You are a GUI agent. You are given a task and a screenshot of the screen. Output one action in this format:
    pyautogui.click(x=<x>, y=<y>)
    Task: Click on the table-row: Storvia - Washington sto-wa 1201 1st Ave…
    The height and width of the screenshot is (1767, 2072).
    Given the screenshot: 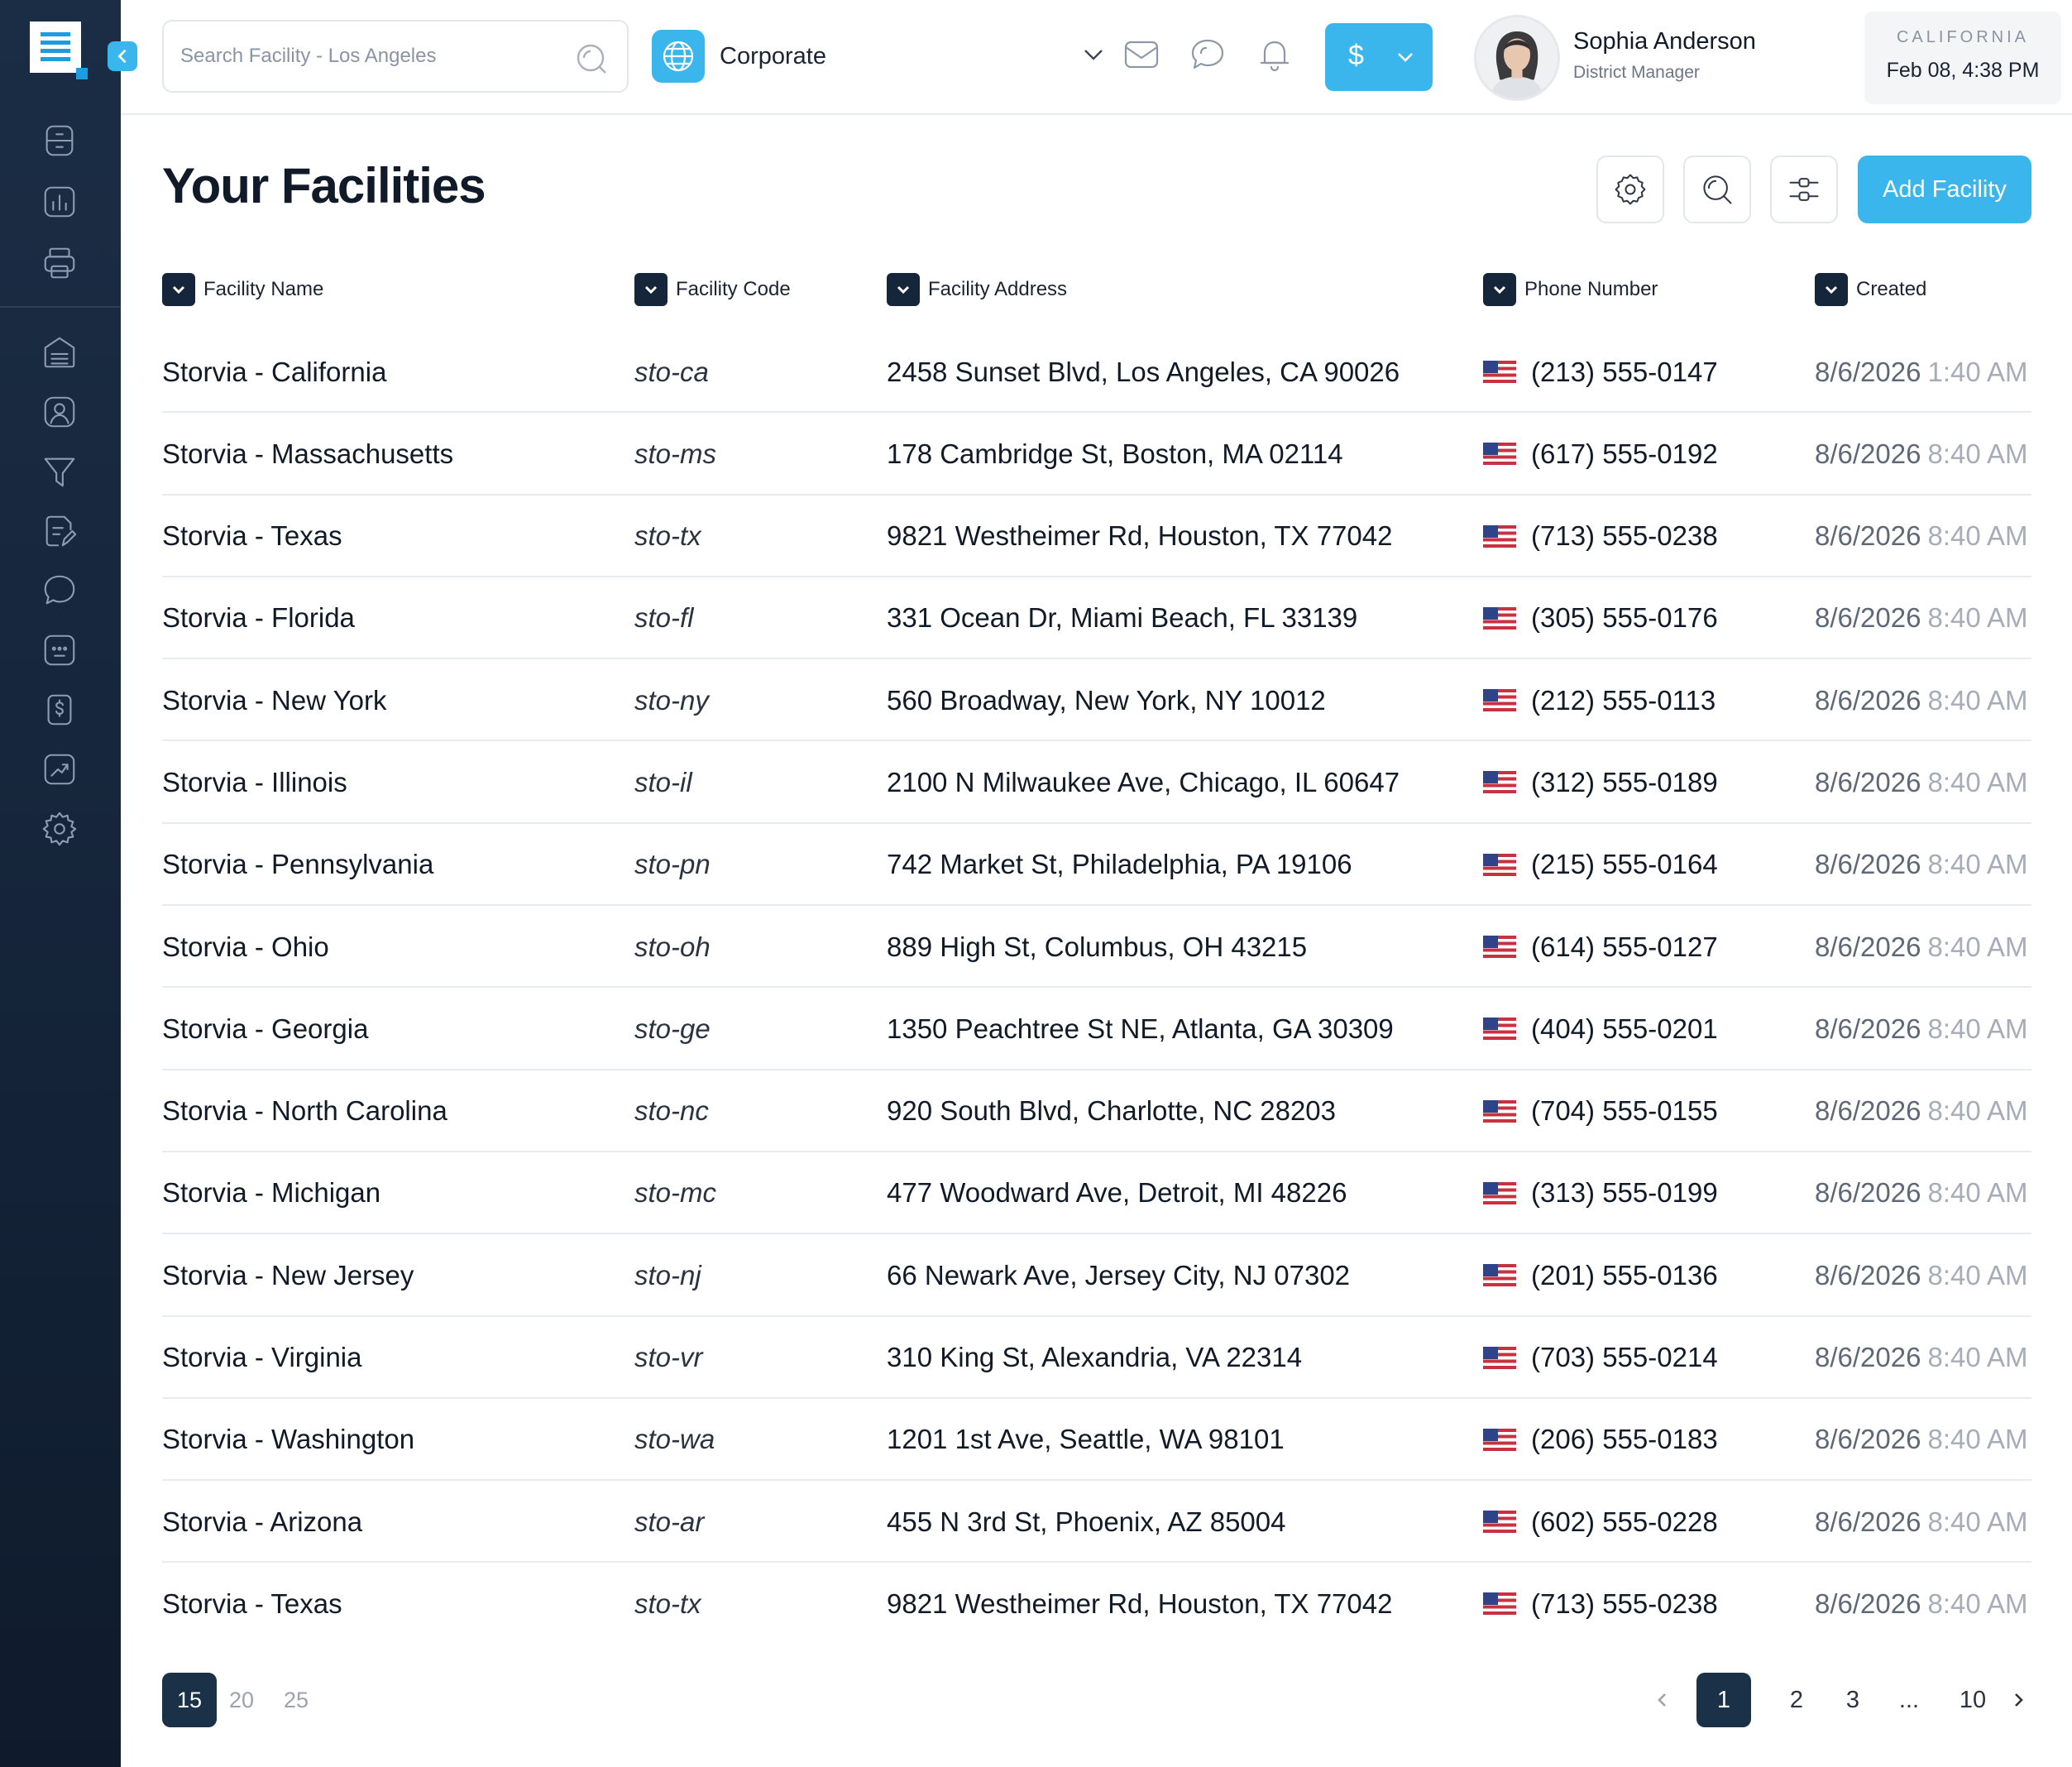 What is the action you would take?
    pyautogui.click(x=1097, y=1441)
    